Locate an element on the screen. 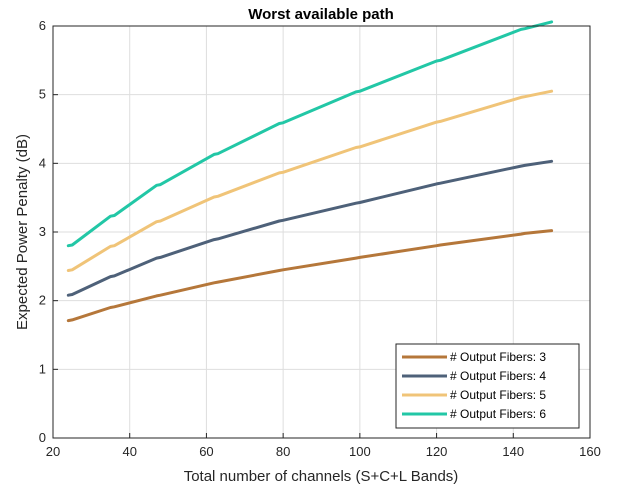 The image size is (621, 489). y-tick-label: 3 is located at coordinates (42, 231).